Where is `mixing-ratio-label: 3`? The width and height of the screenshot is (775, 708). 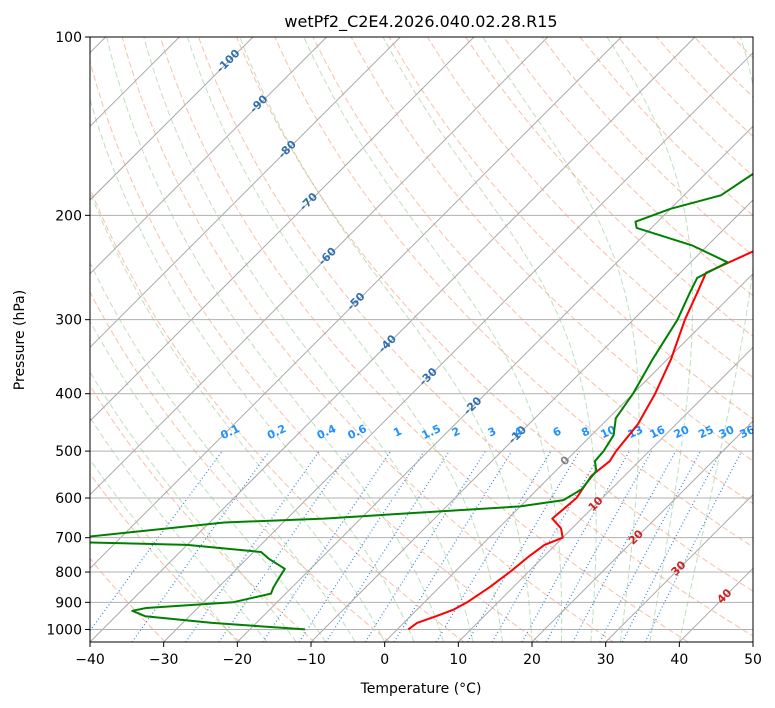 mixing-ratio-label: 3 is located at coordinates (492, 432).